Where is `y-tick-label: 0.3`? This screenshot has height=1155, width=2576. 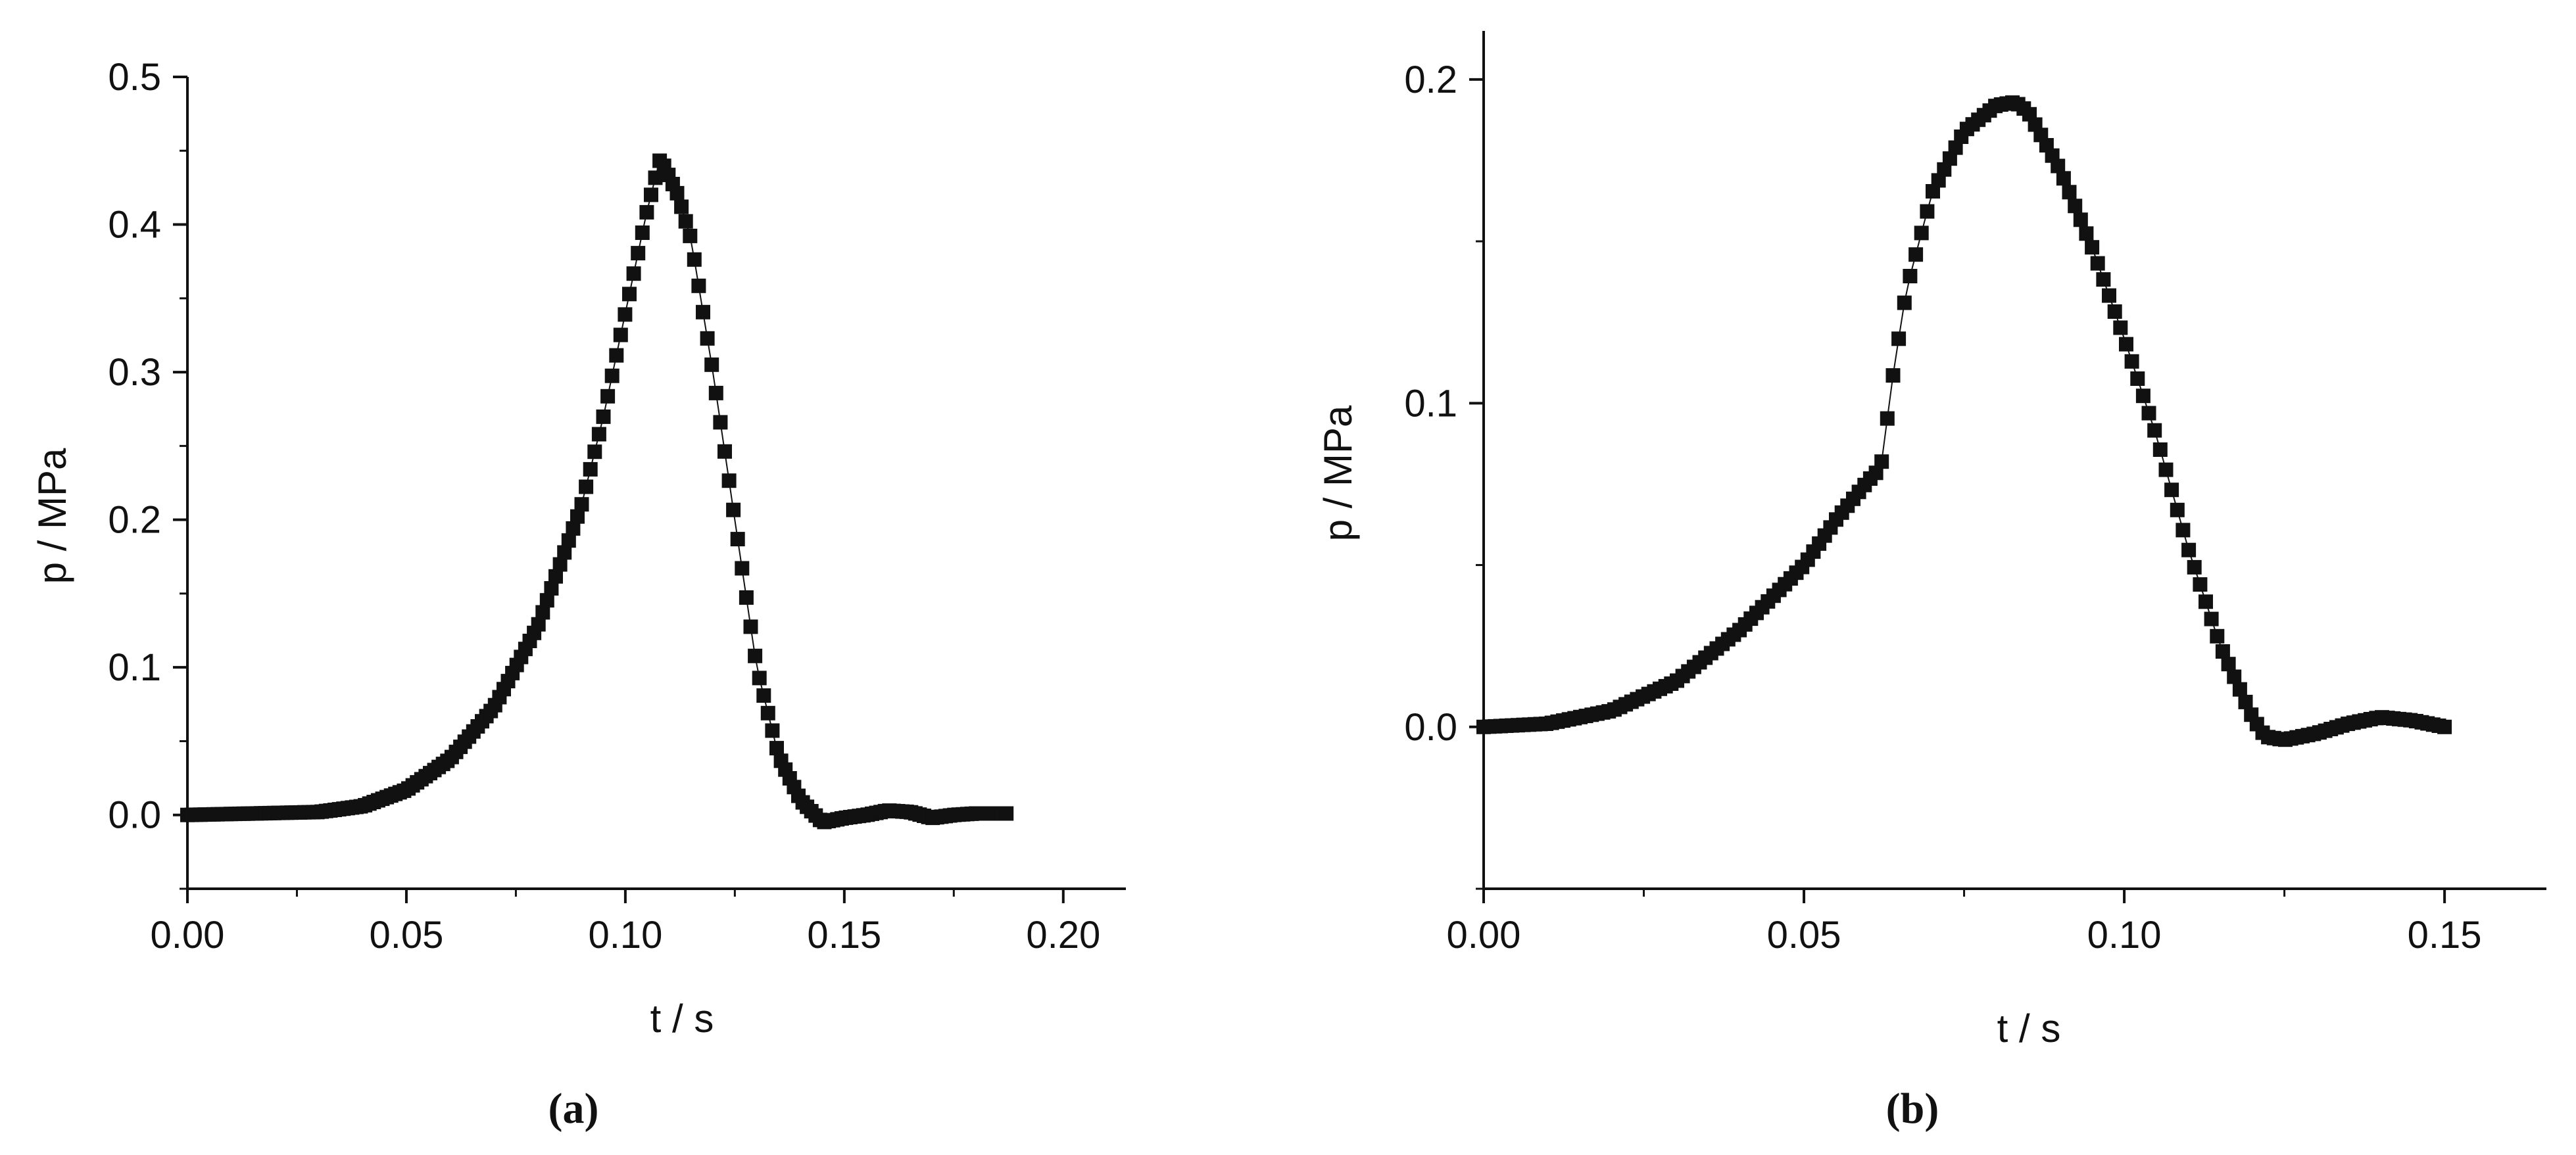
y-tick-label: 0.3 is located at coordinates (134, 372).